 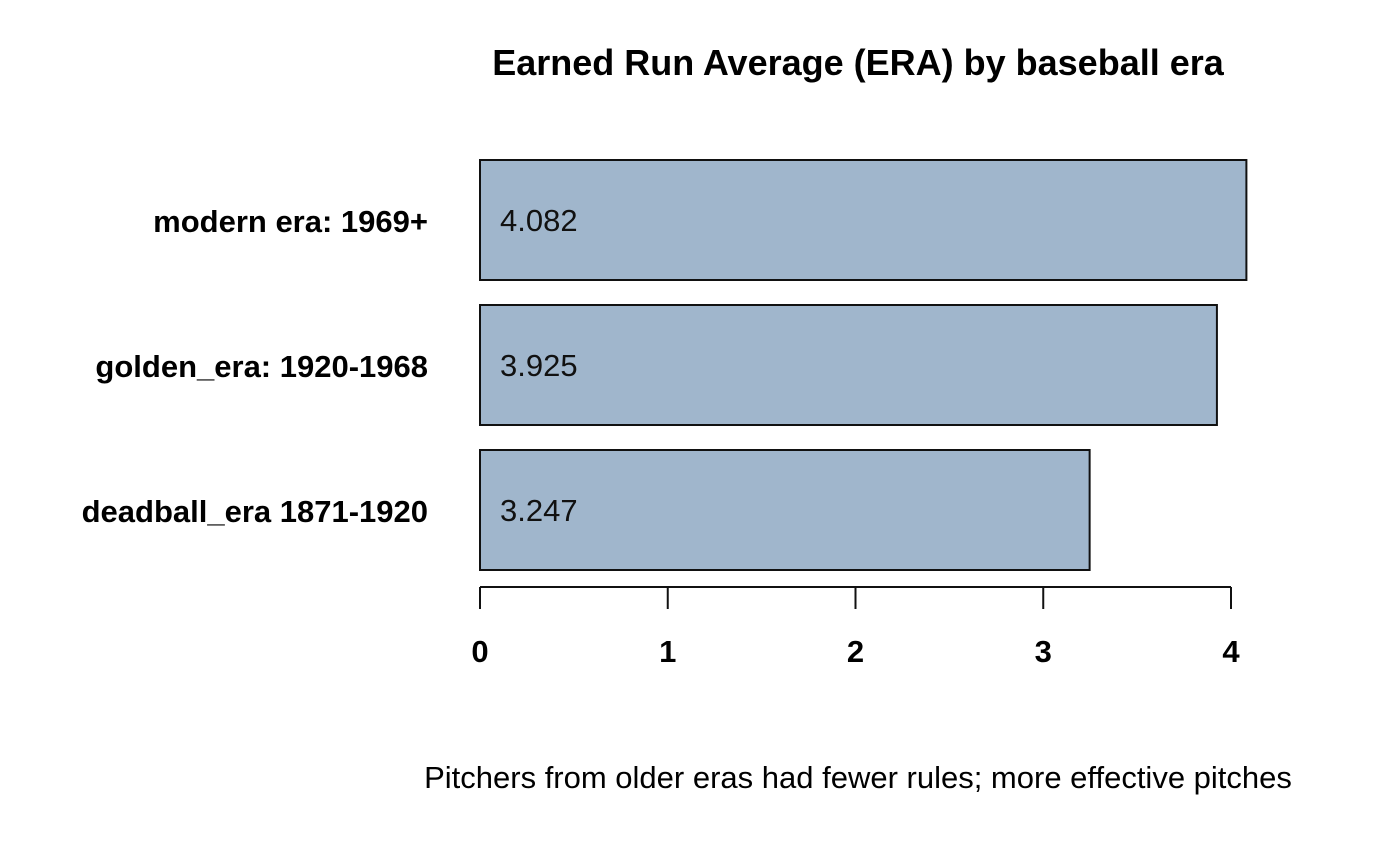 What do you see at coordinates (1231, 651) in the screenshot?
I see `x-tick-label-4: 4` at bounding box center [1231, 651].